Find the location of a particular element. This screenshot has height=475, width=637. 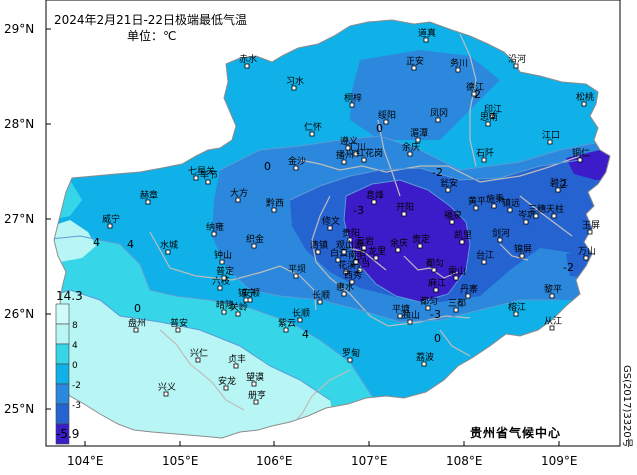

city-label: 云岩 is located at coordinates (365, 241).